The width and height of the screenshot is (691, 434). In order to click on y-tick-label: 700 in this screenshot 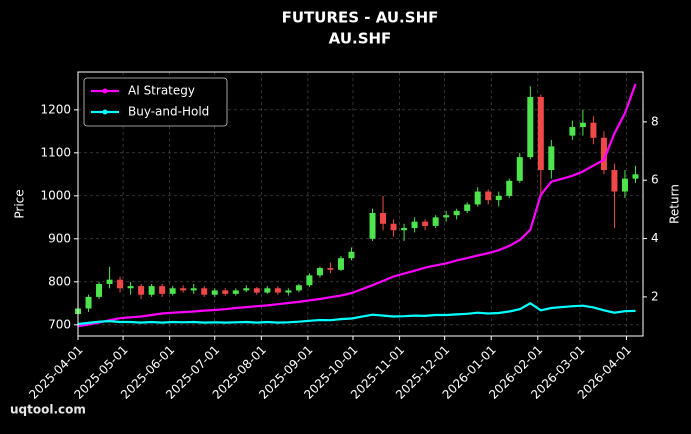, I will do `click(59, 324)`.